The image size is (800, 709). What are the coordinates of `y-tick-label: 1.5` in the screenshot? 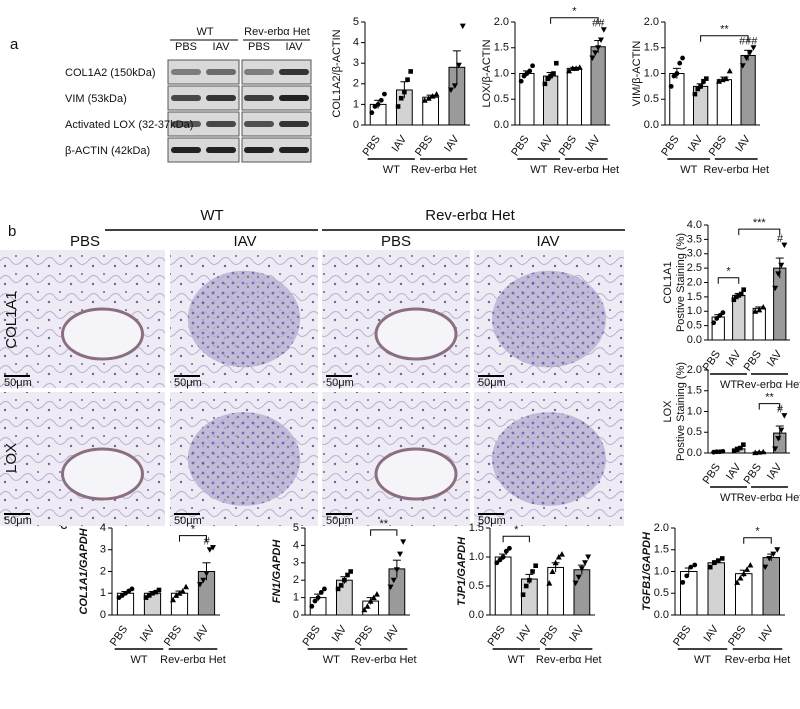 It's located at (661, 550).